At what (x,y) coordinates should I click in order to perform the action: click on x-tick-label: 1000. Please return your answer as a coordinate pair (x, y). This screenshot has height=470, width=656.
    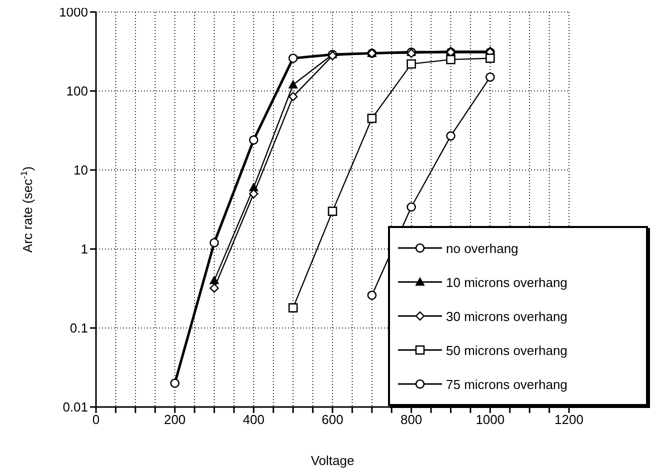
    Looking at the image, I should click on (490, 420).